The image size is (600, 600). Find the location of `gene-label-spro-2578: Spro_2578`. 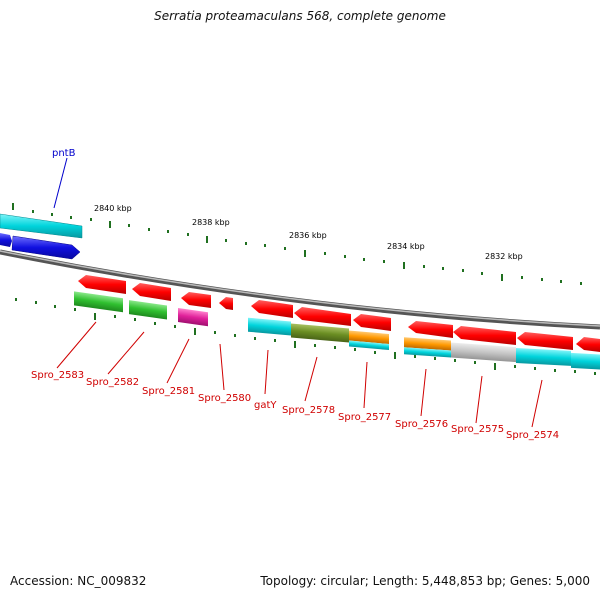

gene-label-spro-2578: Spro_2578 is located at coordinates (308, 410).